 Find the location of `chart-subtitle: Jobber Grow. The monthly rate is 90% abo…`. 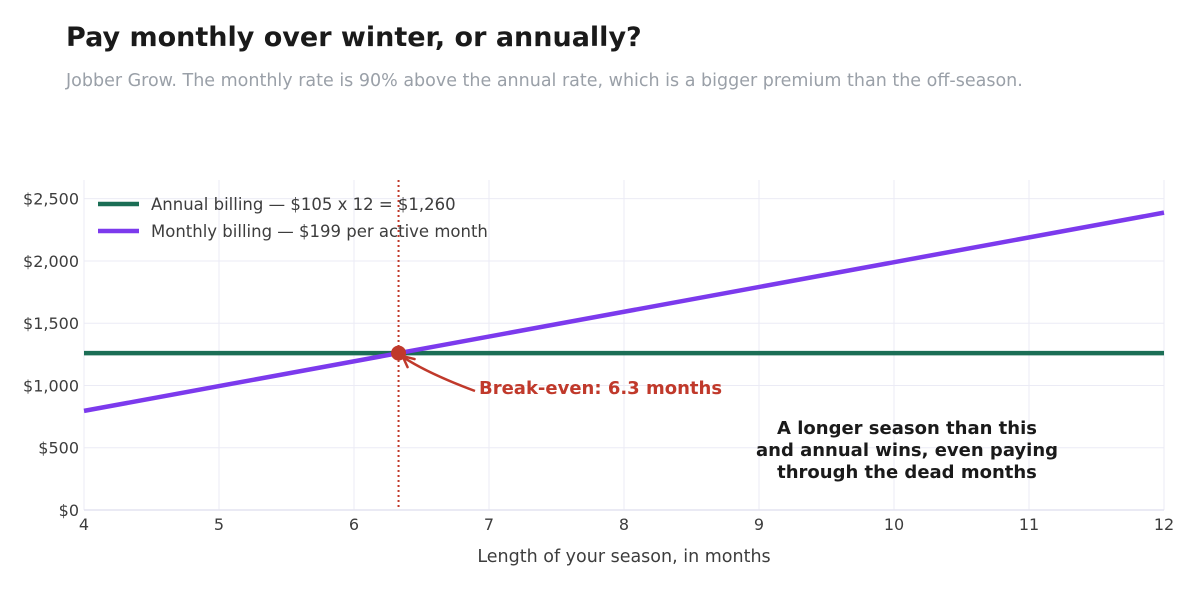

chart-subtitle: Jobber Grow. The monthly rate is 90% abo… is located at coordinates (544, 81).